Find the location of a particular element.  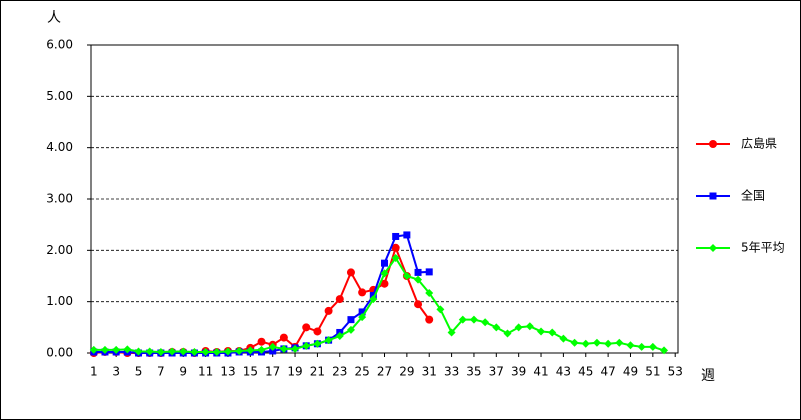

x-tick-label: 9 is located at coordinates (183, 372).